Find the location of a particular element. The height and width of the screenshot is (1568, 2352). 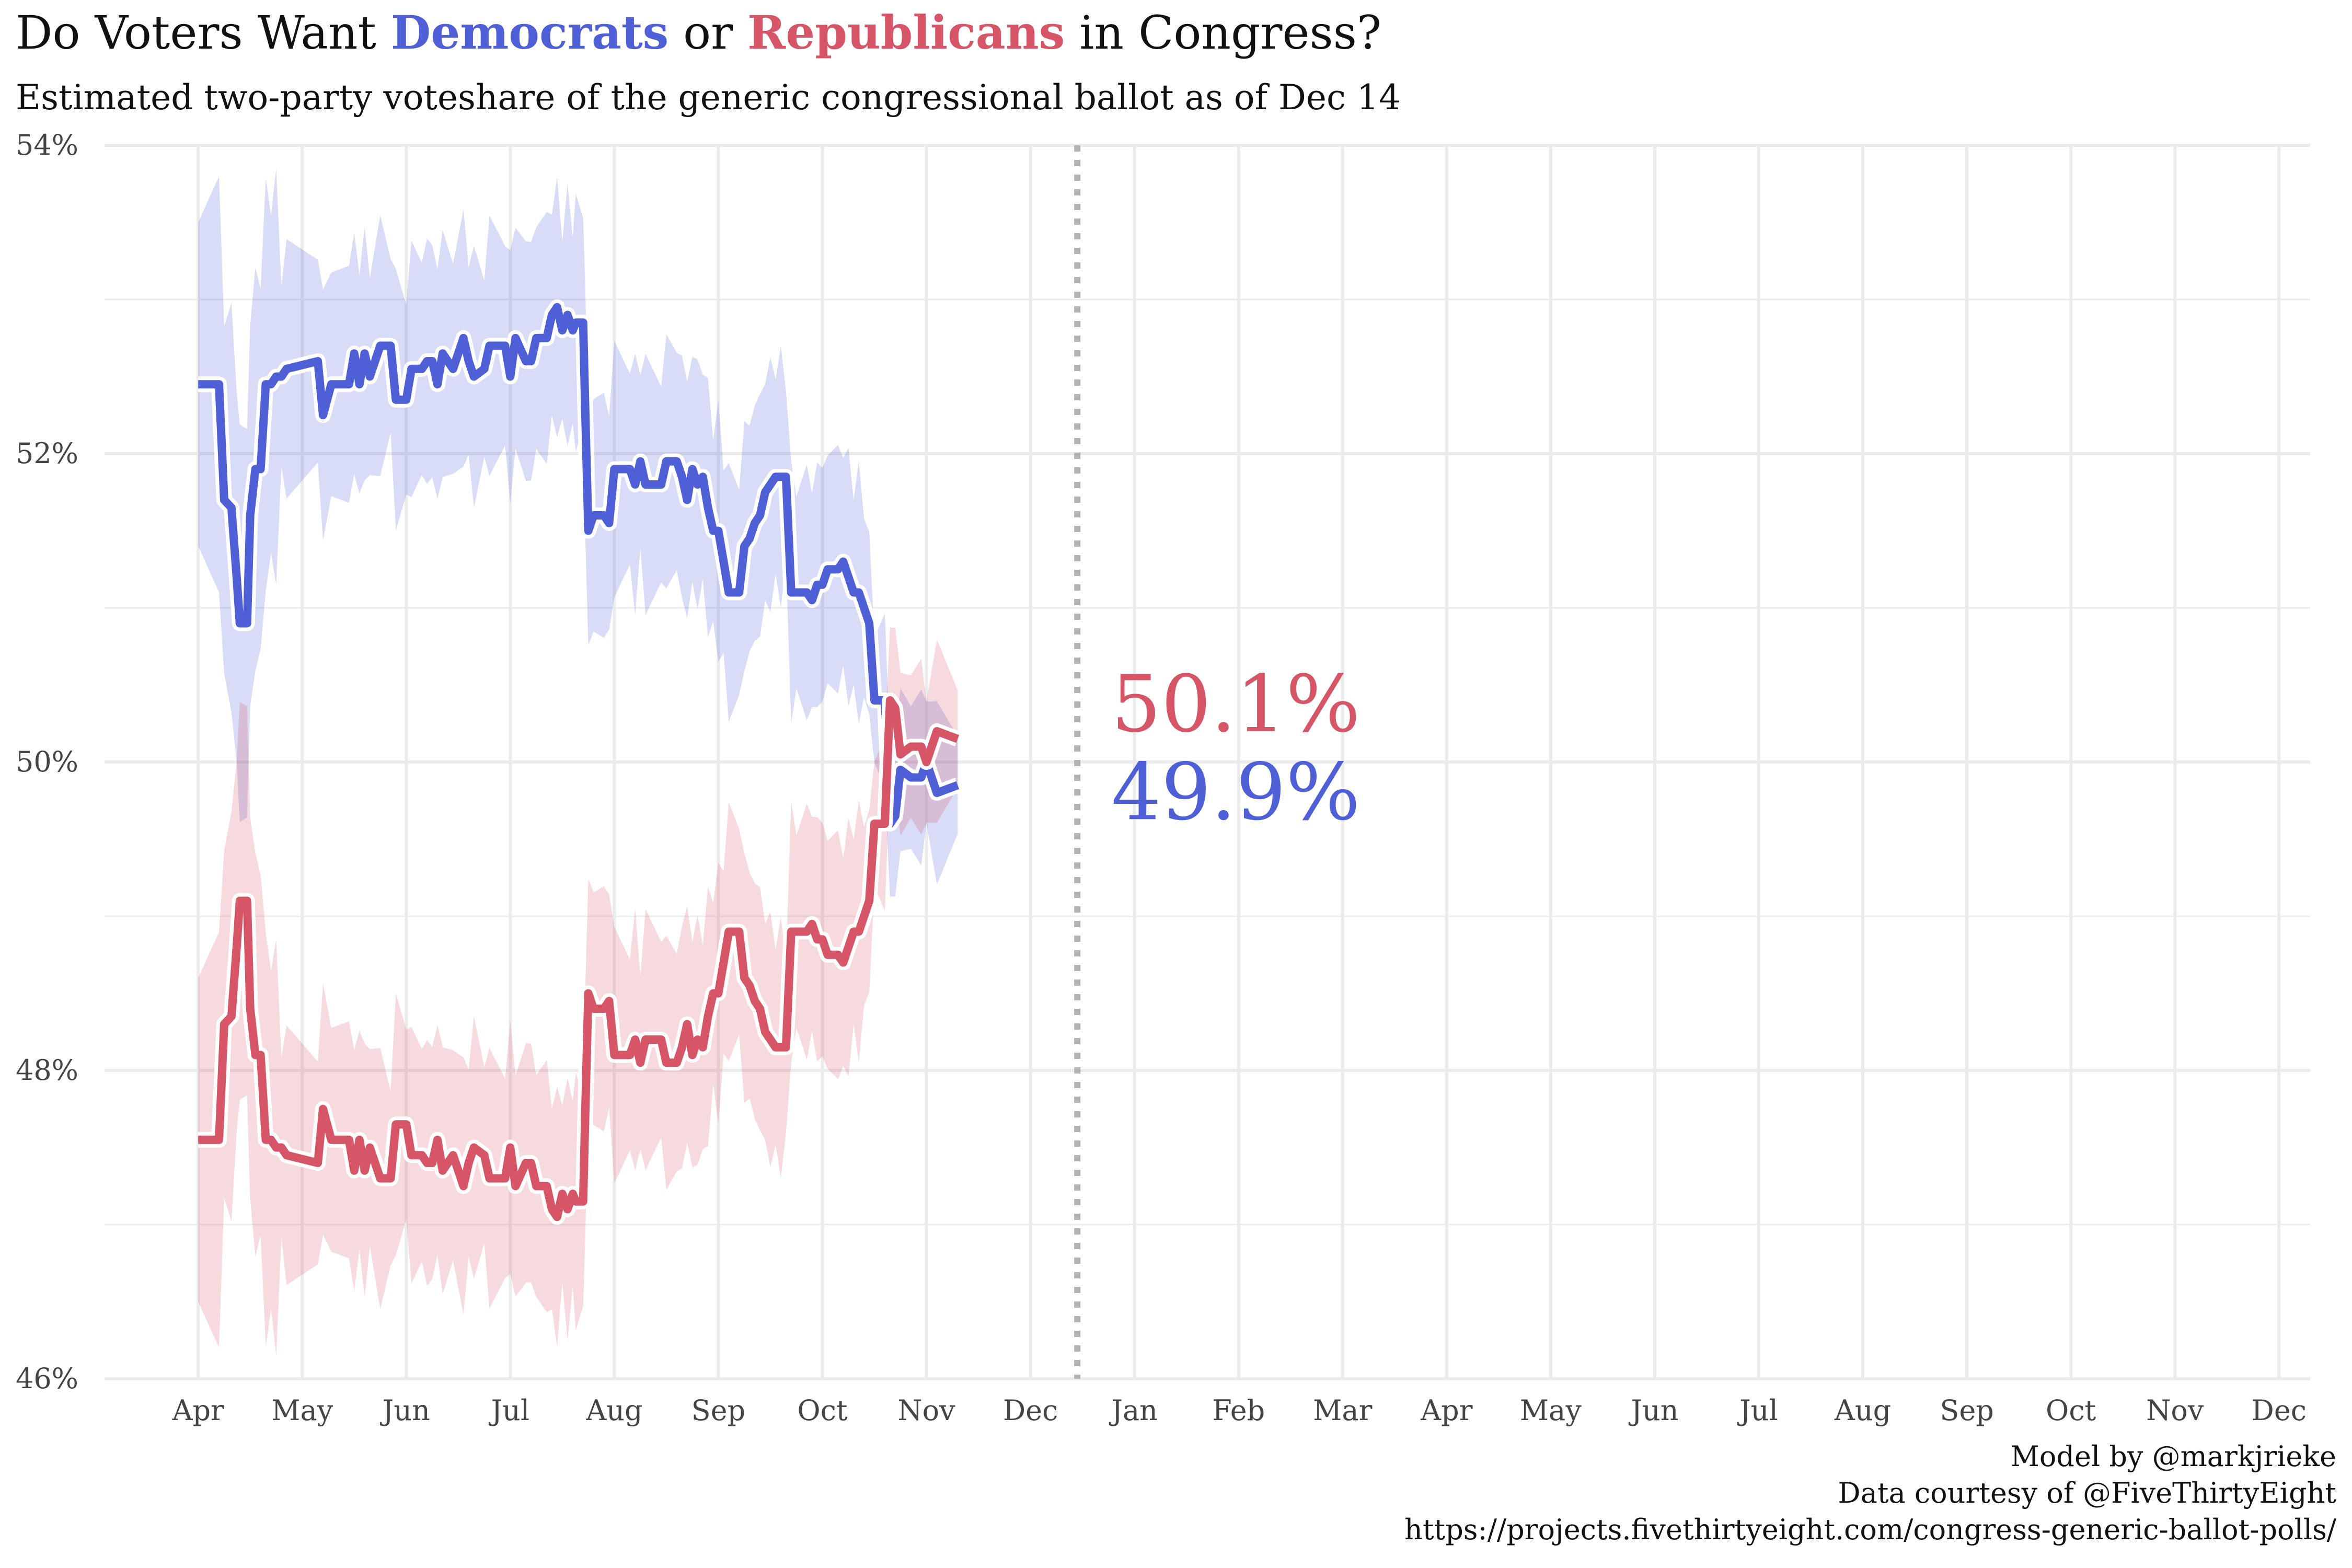

y-tick-label: 54% is located at coordinates (47, 145).